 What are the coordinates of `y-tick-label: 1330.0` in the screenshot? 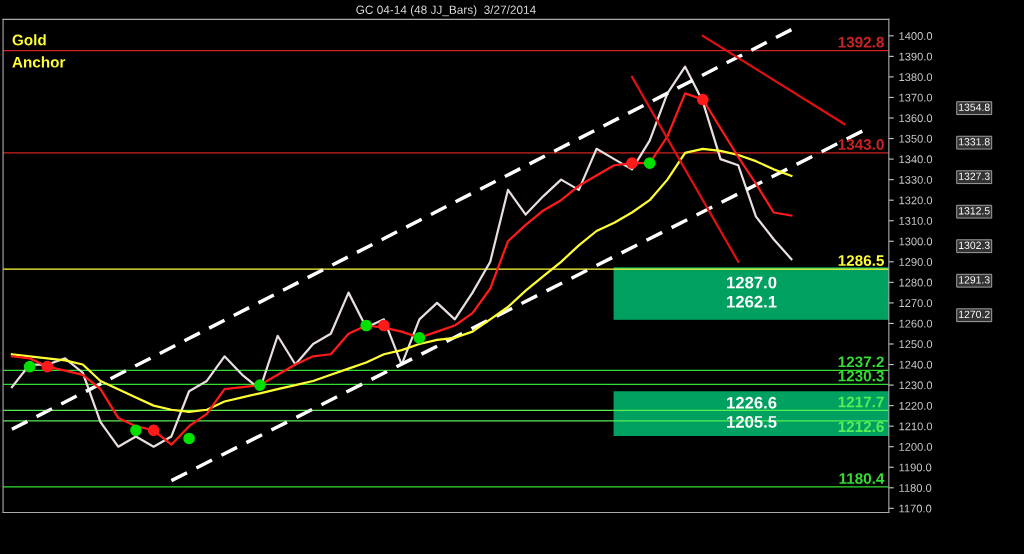 It's located at (916, 179).